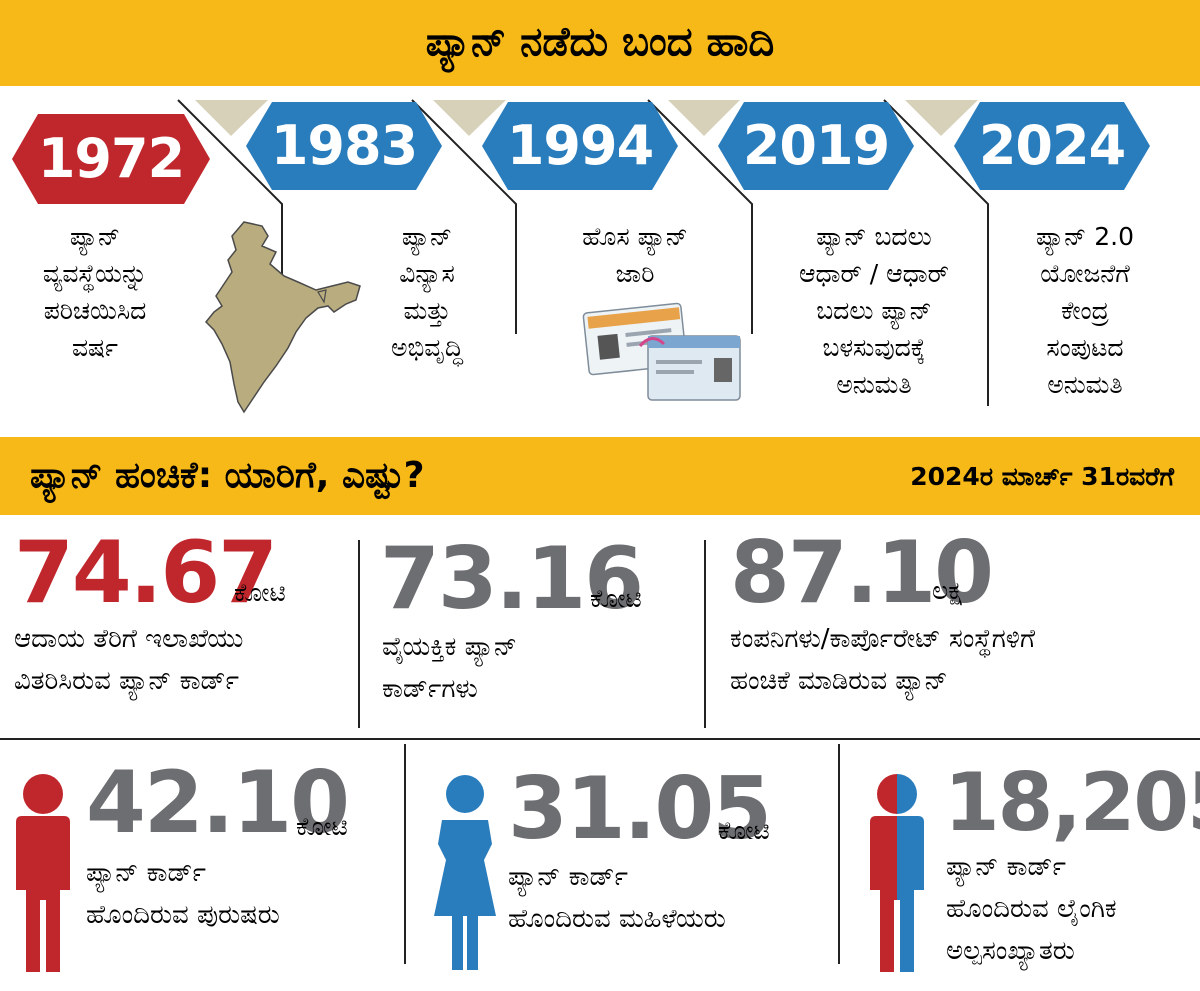  I want to click on desc-line: ವಿತರಿಸಿರುವ ಪ್ಯಾನ್ ಕಾರ್ಡ್, so click(126, 681).